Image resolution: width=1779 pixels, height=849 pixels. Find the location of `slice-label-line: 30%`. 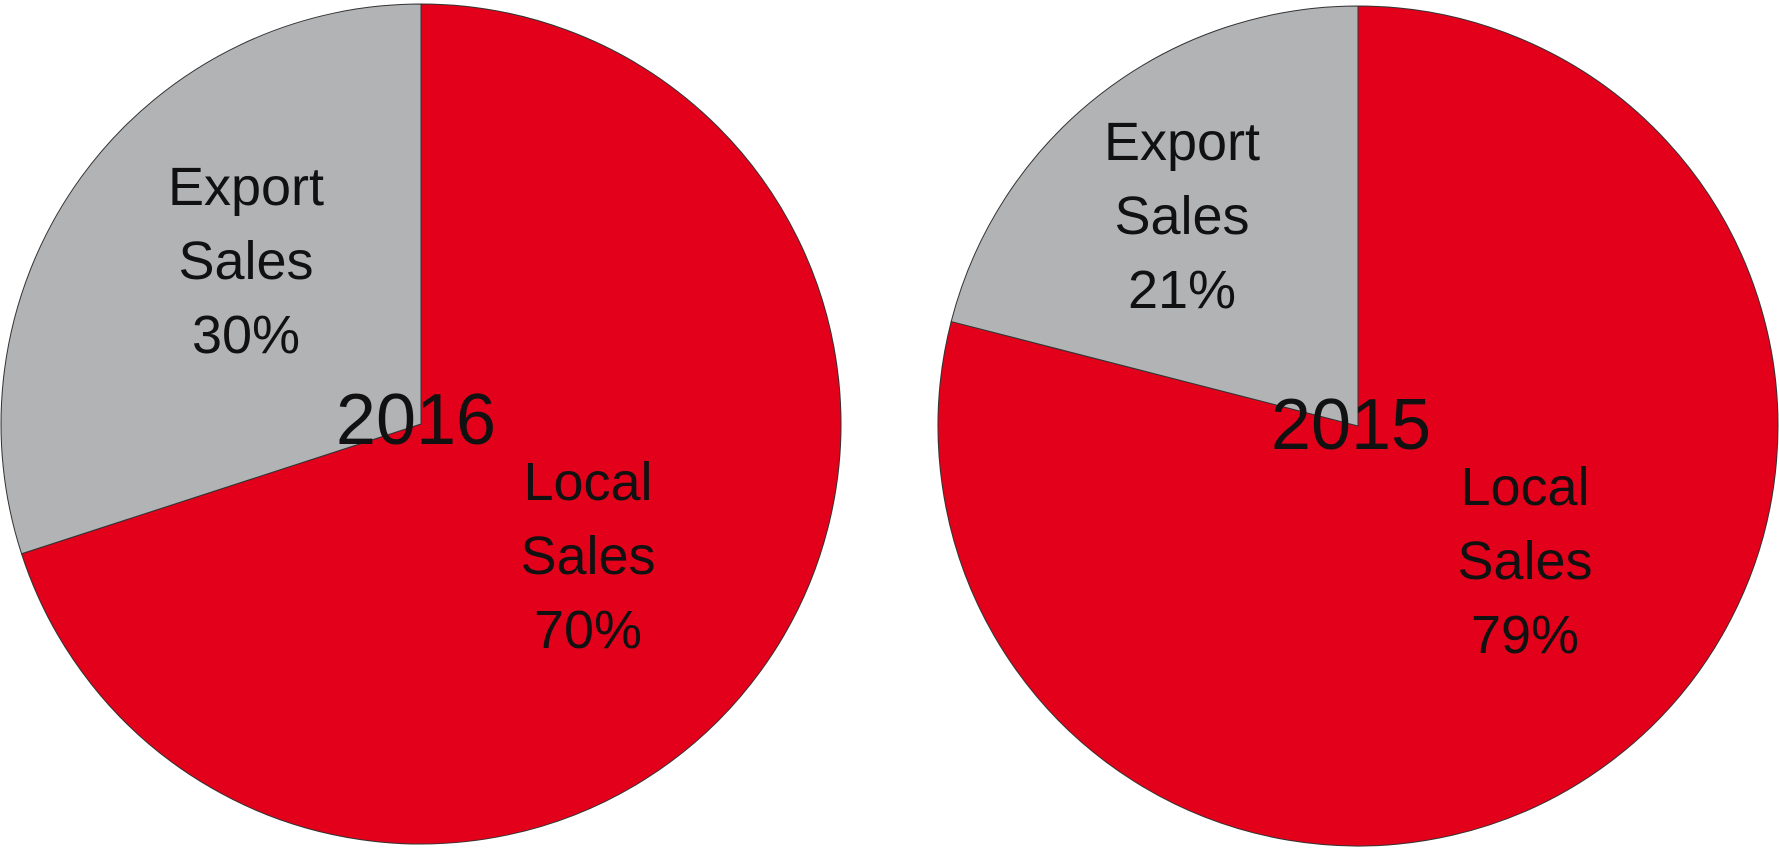

slice-label-line: 30% is located at coordinates (246, 335).